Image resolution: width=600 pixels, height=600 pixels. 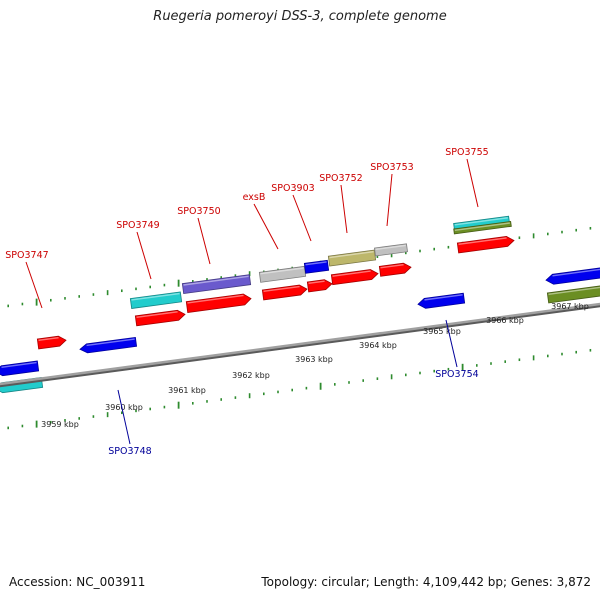 What do you see at coordinates (129, 451) in the screenshot?
I see `gene-label: SPO3748` at bounding box center [129, 451].